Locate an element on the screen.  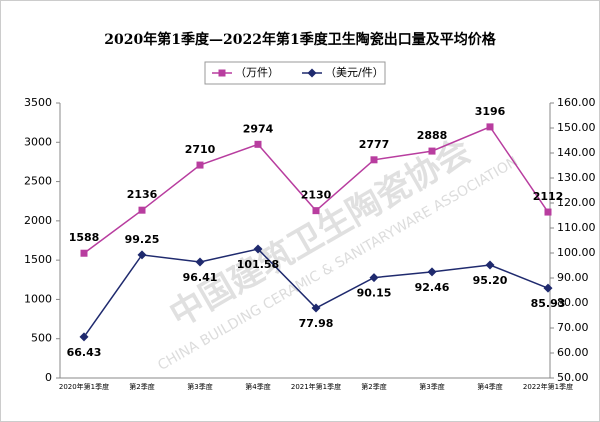
data-label: 2130 is located at coordinates (316, 195).